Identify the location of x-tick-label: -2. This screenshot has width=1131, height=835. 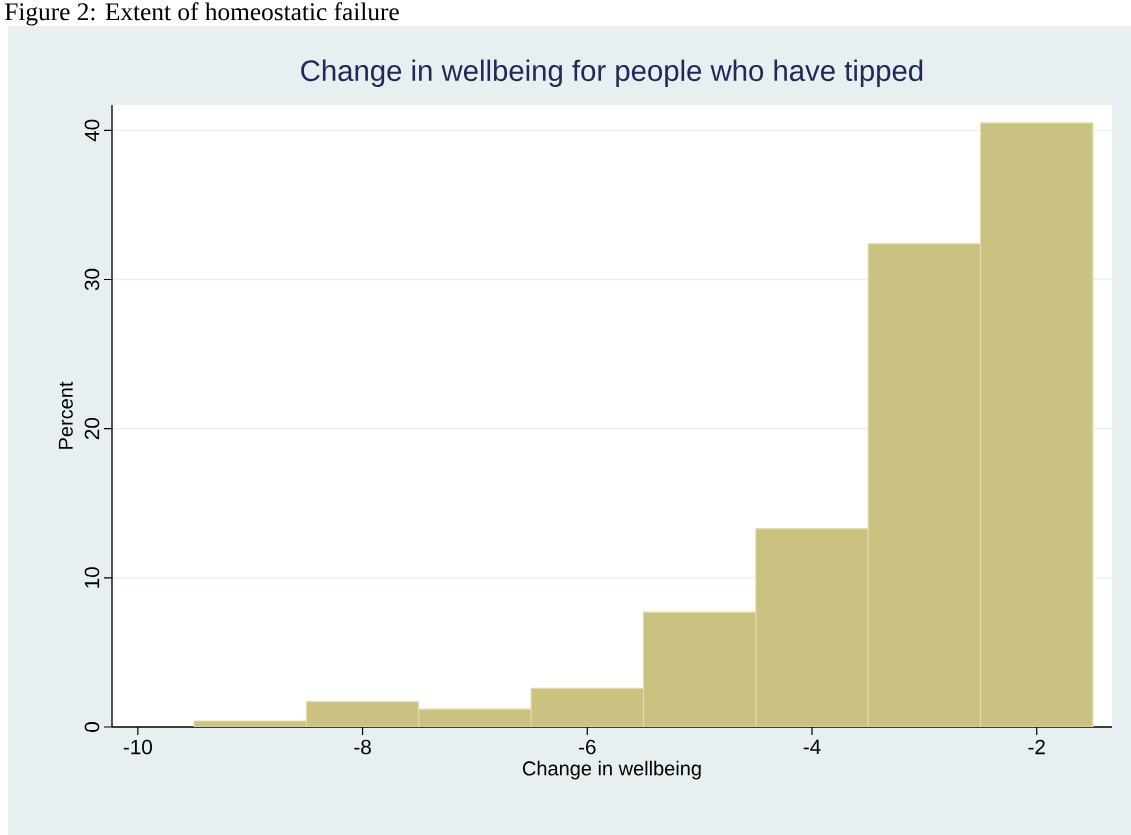
(1036, 747).